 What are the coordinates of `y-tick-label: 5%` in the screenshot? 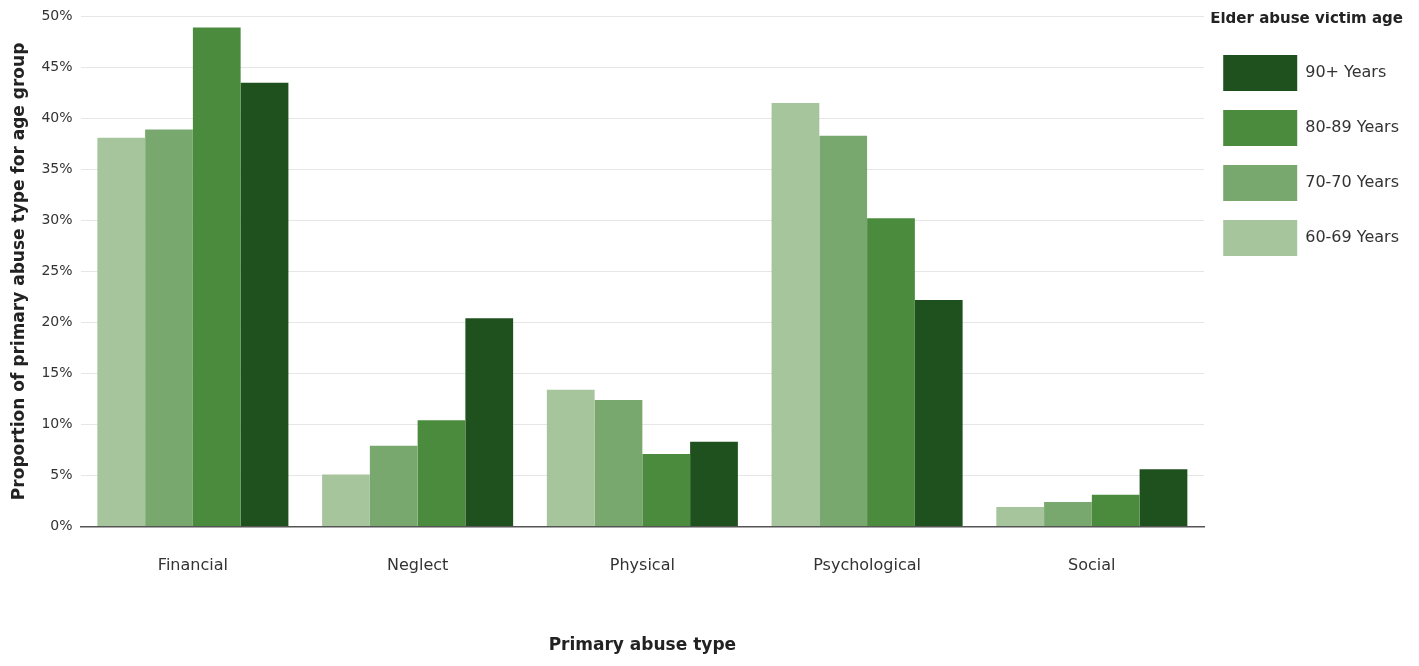 It's located at (61, 474).